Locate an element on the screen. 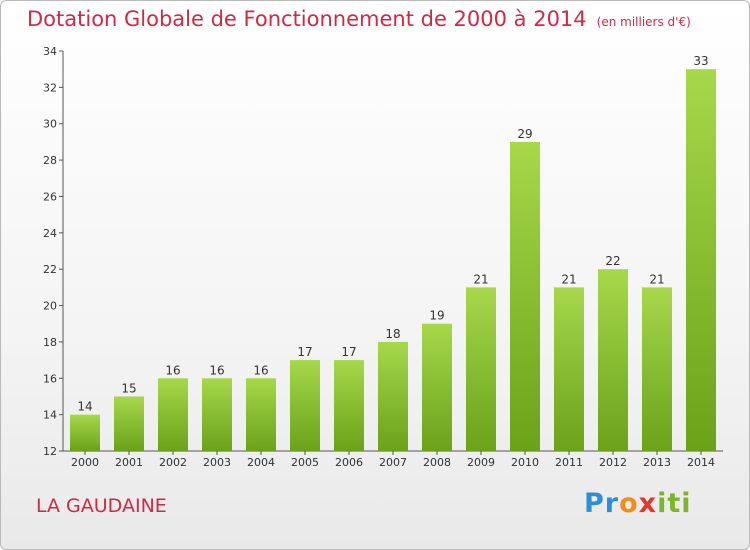 The width and height of the screenshot is (750, 550). y-tick-label: 32 is located at coordinates (50, 87).